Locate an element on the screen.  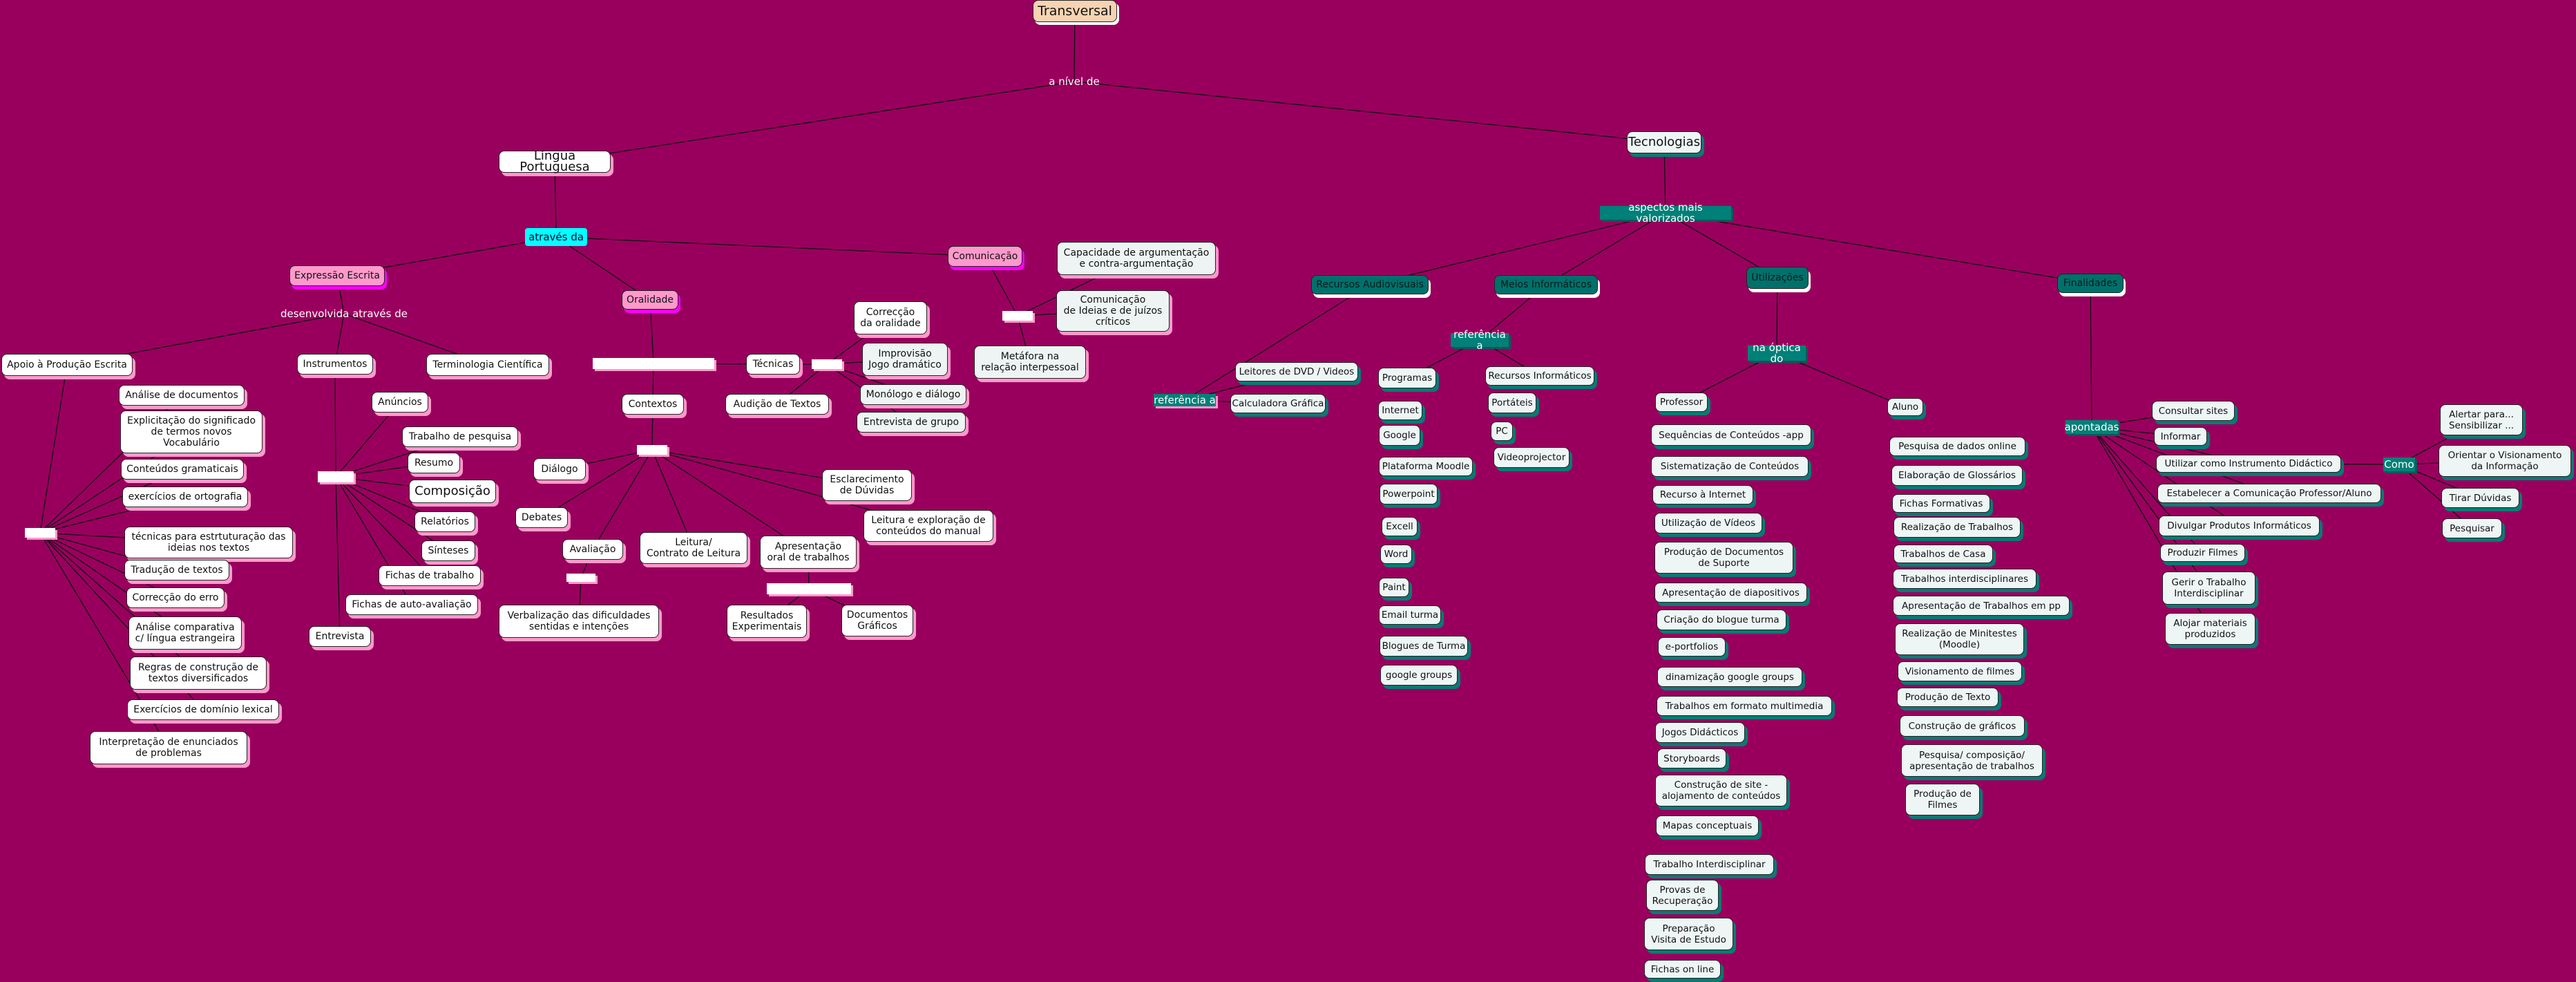
concept-f-consultar: Consultar sites is located at coordinates (2193, 411).